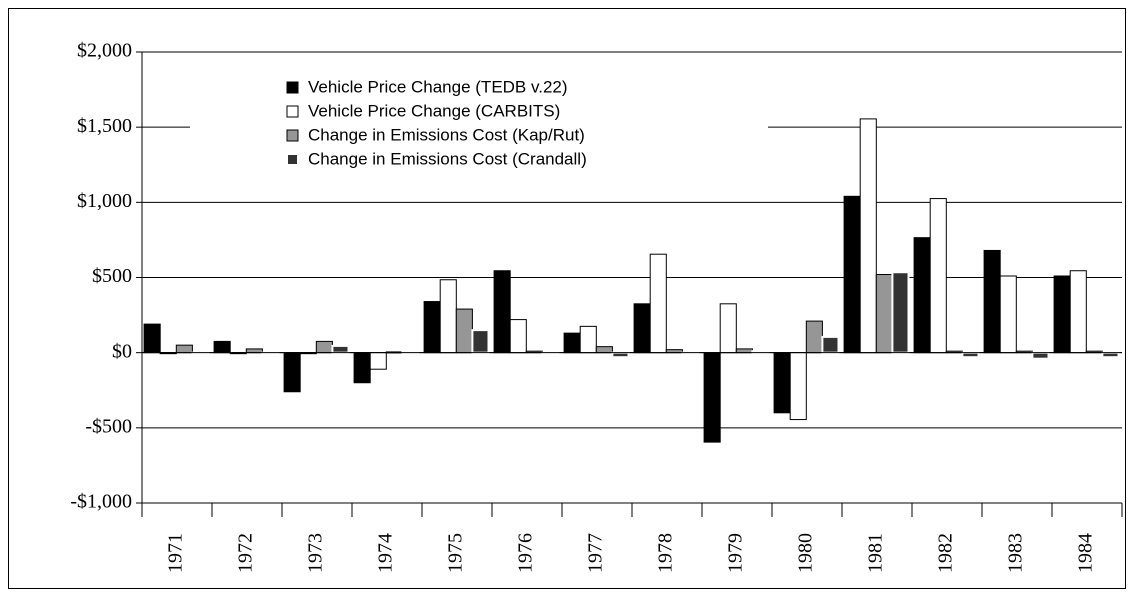 This screenshot has height=597, width=1133. What do you see at coordinates (806, 553) in the screenshot?
I see `x-tick-label: 1980` at bounding box center [806, 553].